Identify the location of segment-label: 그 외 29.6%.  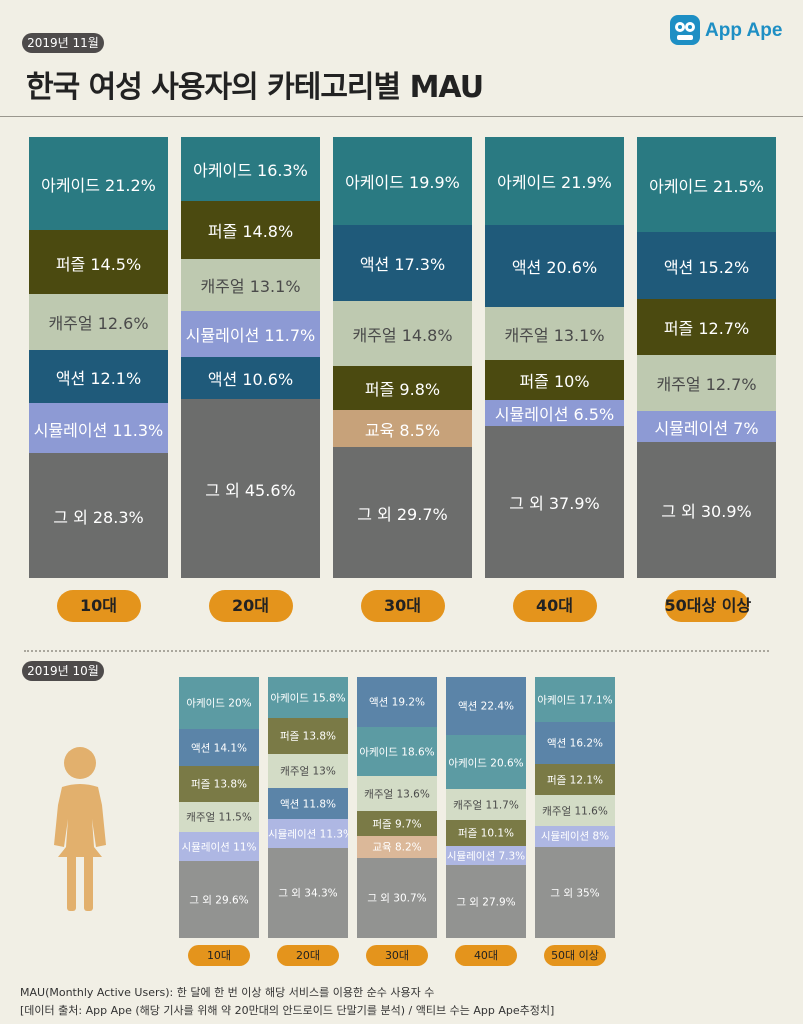
(219, 900).